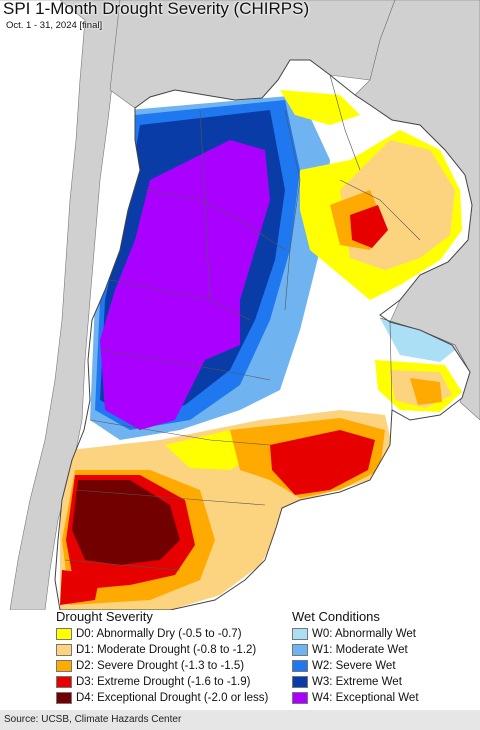  What do you see at coordinates (364, 634) in the screenshot?
I see `legend-label-w0: W0: Abnormally Wet` at bounding box center [364, 634].